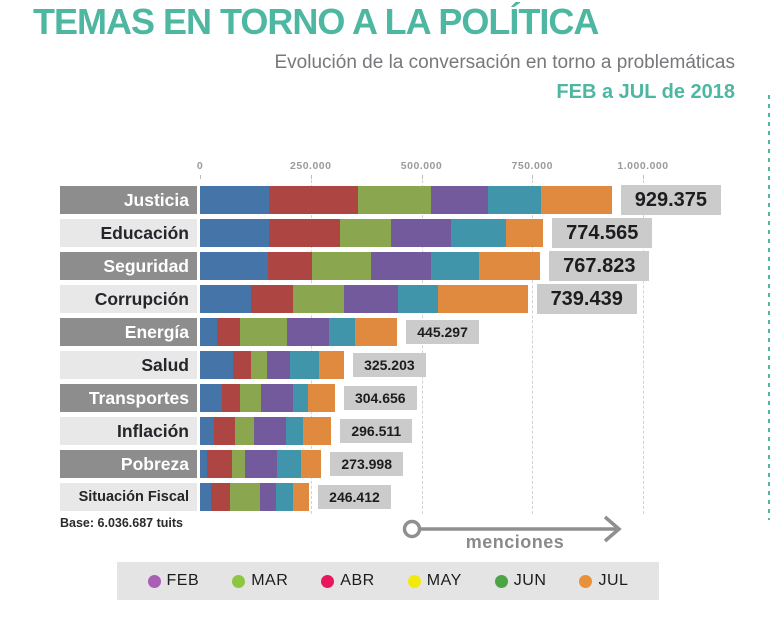 The image size is (771, 629). What do you see at coordinates (380, 398) in the screenshot?
I see `value-label-transportes: 304.656` at bounding box center [380, 398].